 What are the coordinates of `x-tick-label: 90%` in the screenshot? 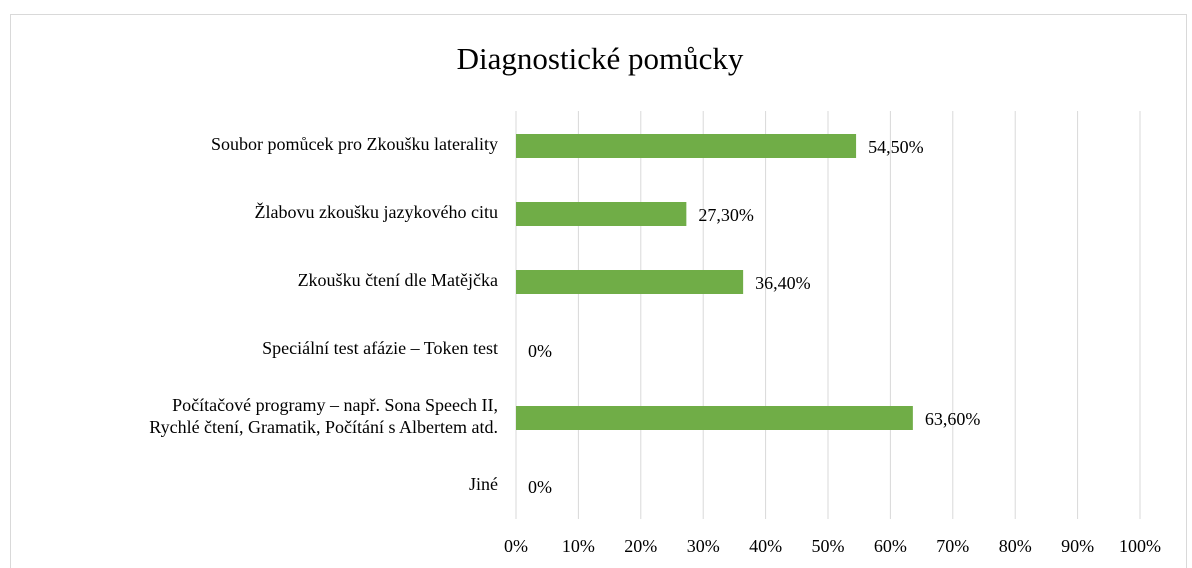 It's located at (1077, 546).